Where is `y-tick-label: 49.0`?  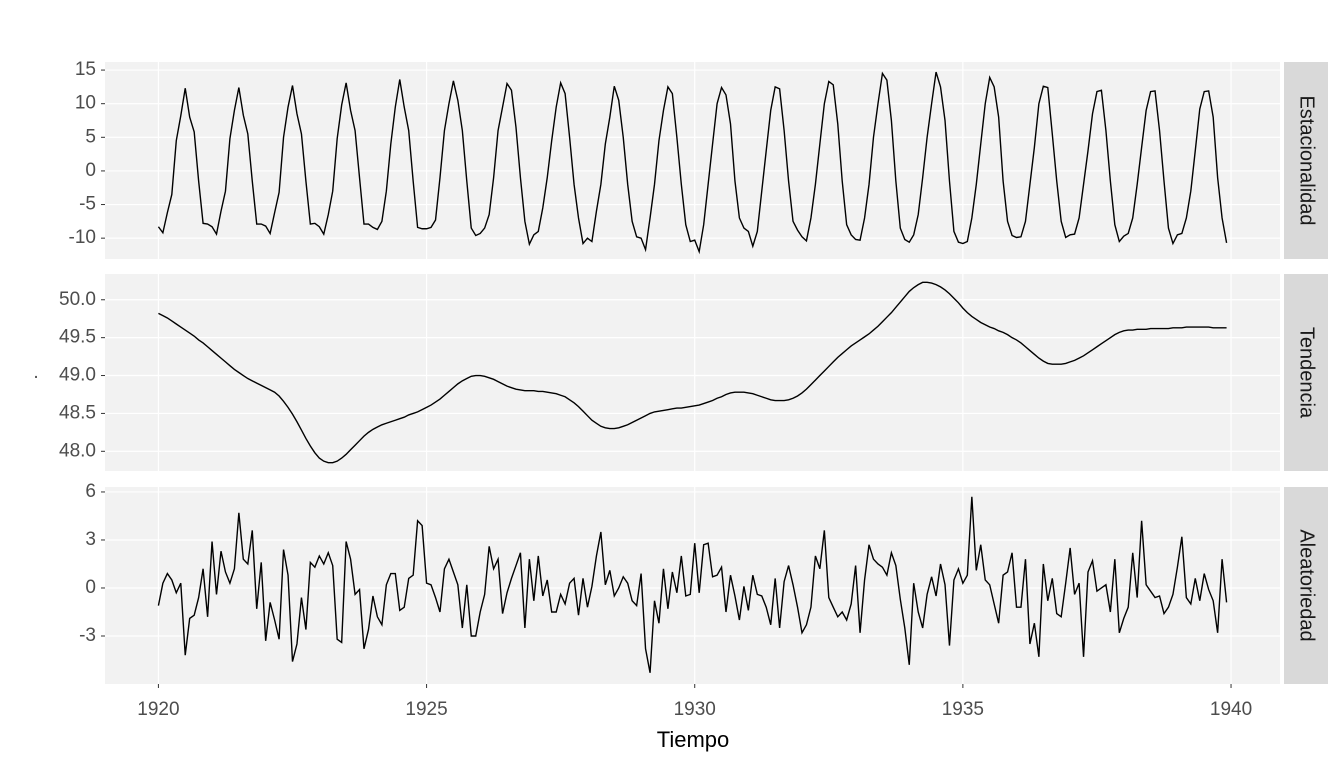
y-tick-label: 49.0 is located at coordinates (77, 375).